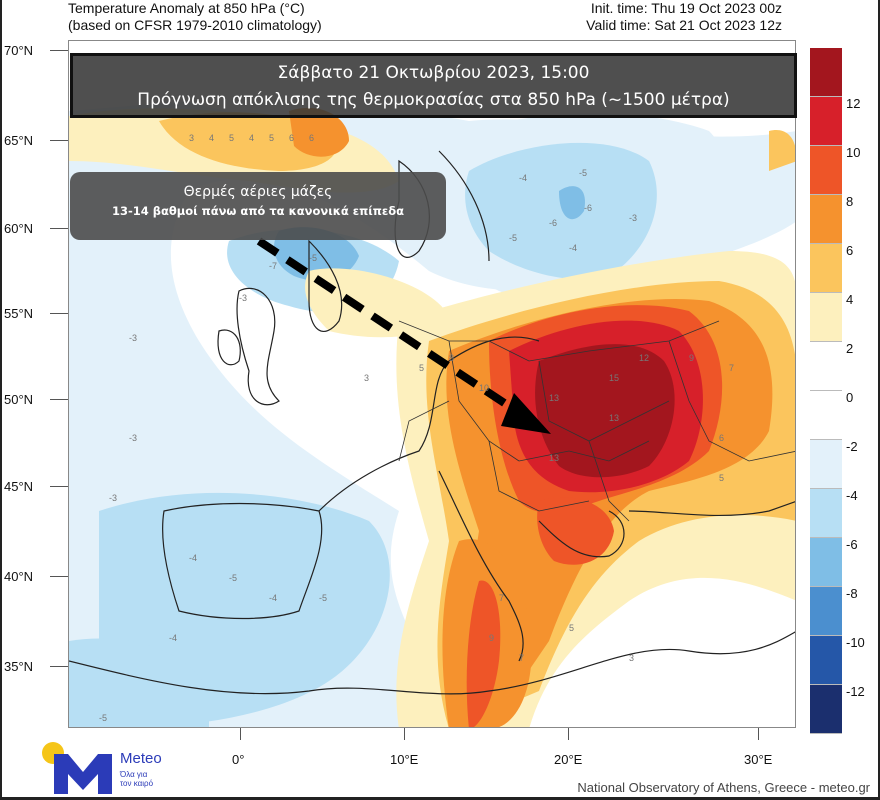 Image resolution: width=880 pixels, height=800 pixels. Describe the element at coordinates (850, 348) in the screenshot. I see `colorbar-label: 2` at that location.